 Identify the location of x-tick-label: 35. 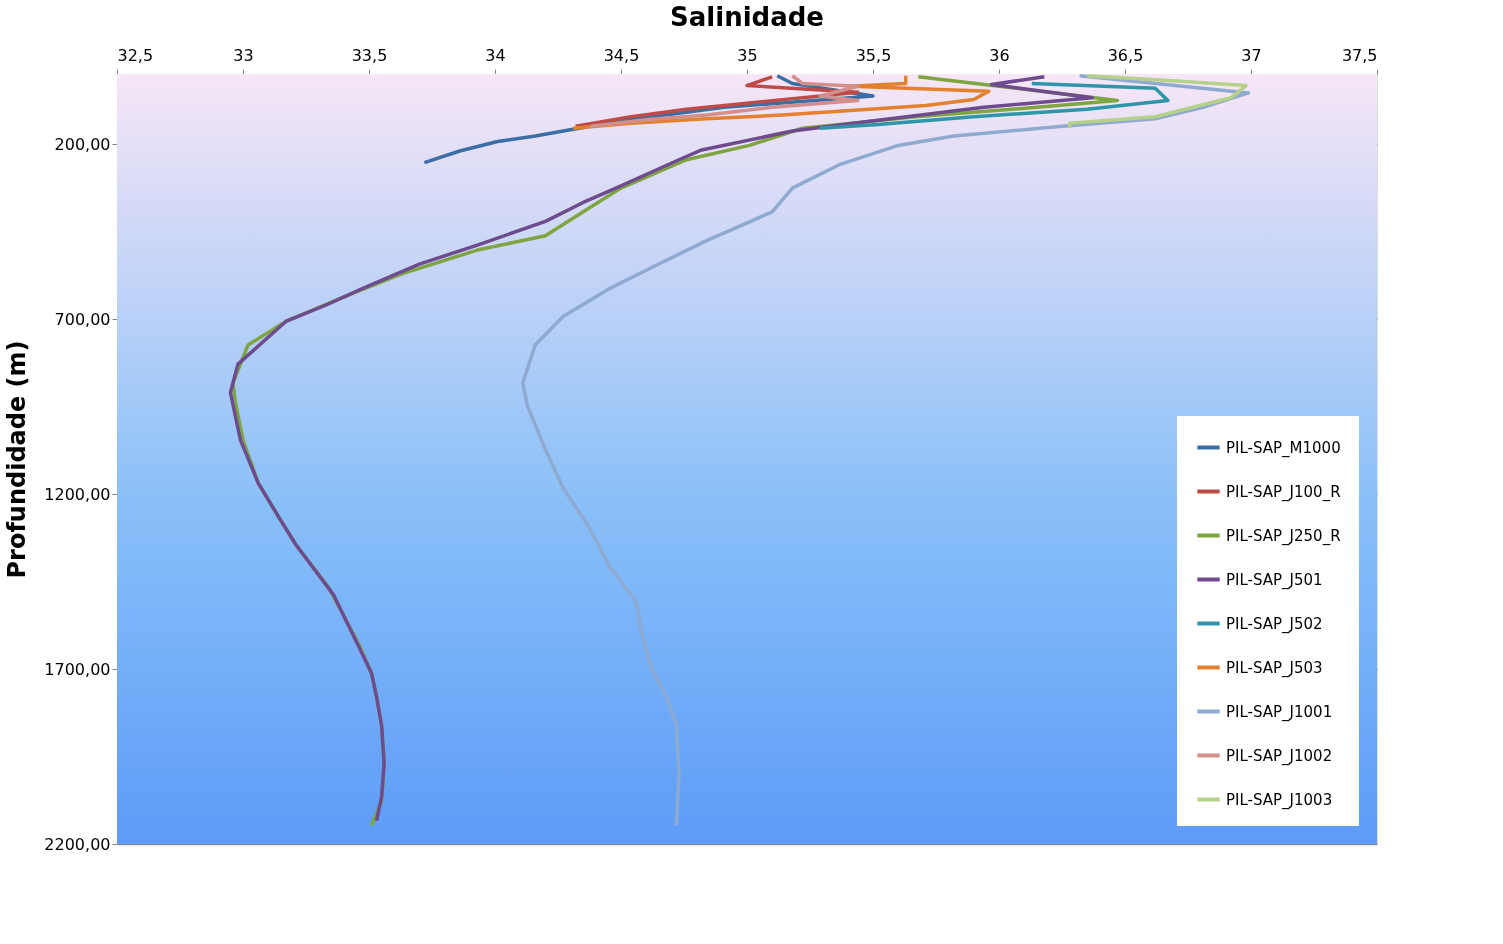
(747, 55).